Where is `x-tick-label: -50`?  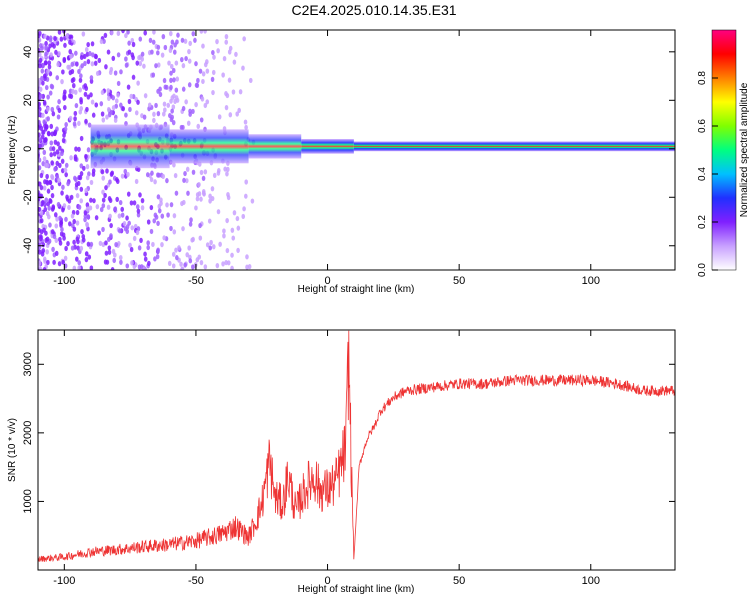 x-tick-label: -50 is located at coordinates (196, 281).